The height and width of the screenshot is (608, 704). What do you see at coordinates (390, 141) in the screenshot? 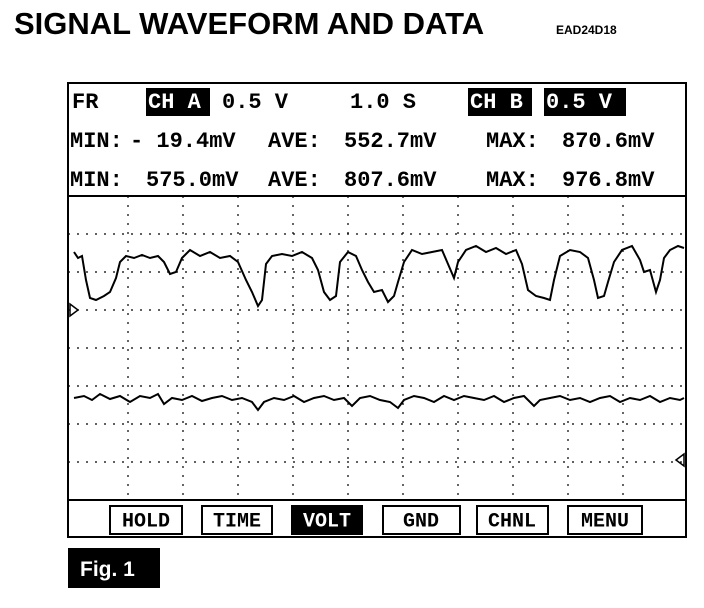
I see `ave-value: 552.7mV` at bounding box center [390, 141].